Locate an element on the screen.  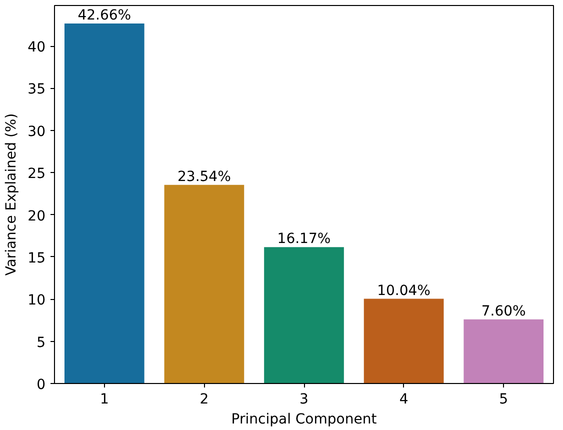
x-tick-label: 3 is located at coordinates (304, 400).